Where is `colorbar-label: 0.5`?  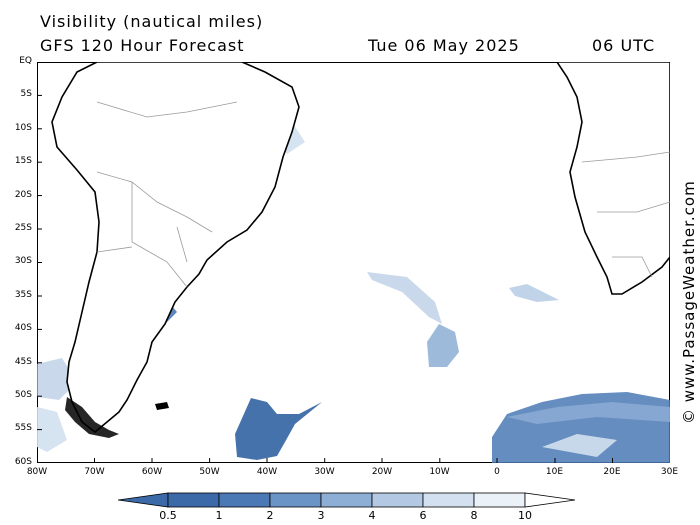 colorbar-label: 0.5 is located at coordinates (168, 515).